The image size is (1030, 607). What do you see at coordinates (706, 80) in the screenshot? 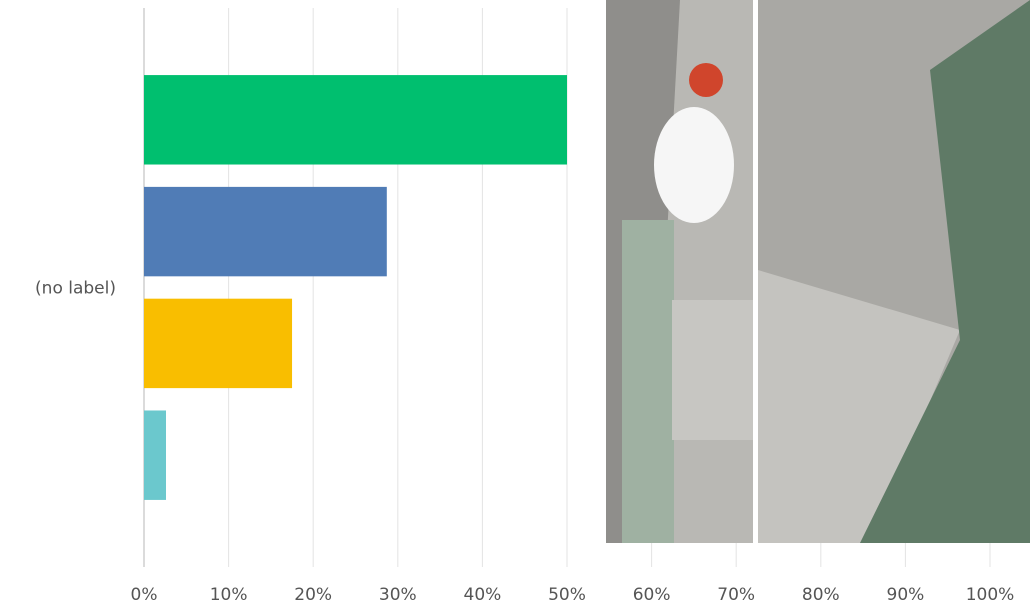
I see `photo-cap` at bounding box center [706, 80].